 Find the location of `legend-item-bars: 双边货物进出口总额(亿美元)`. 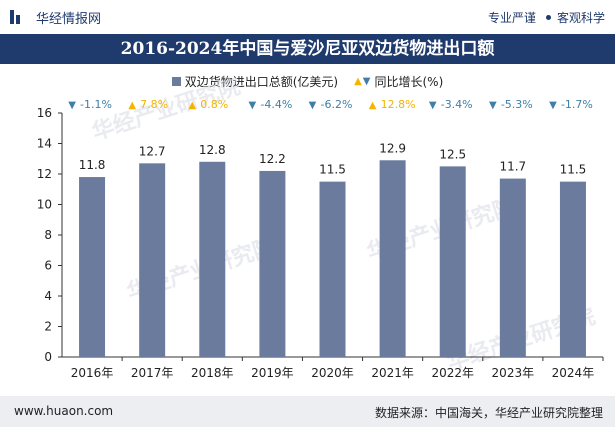

legend-item-bars: 双边货物进出口总额(亿美元) is located at coordinates (255, 81).